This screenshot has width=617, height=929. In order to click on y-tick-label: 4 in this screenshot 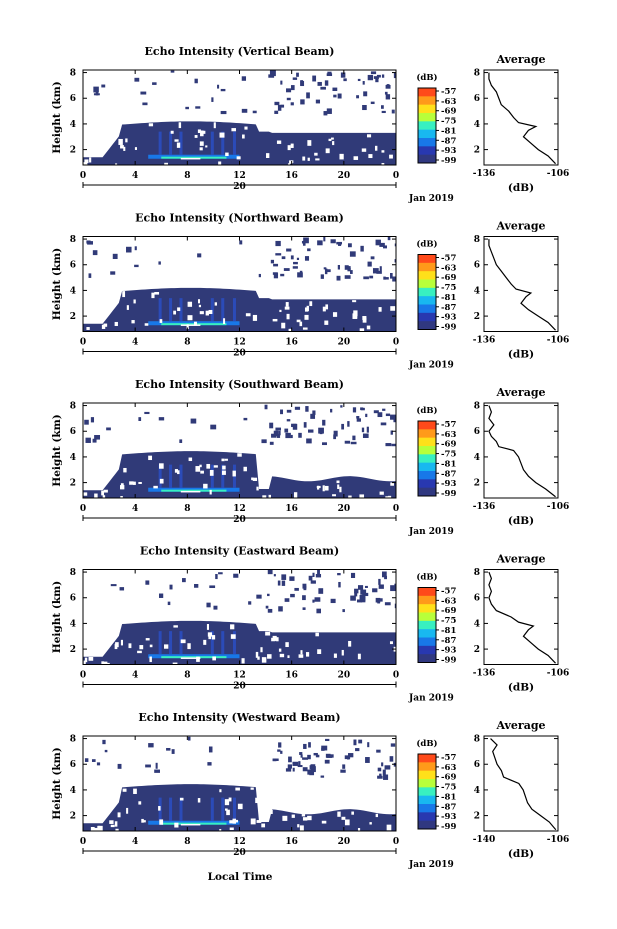, I will do `click(73, 291)`.